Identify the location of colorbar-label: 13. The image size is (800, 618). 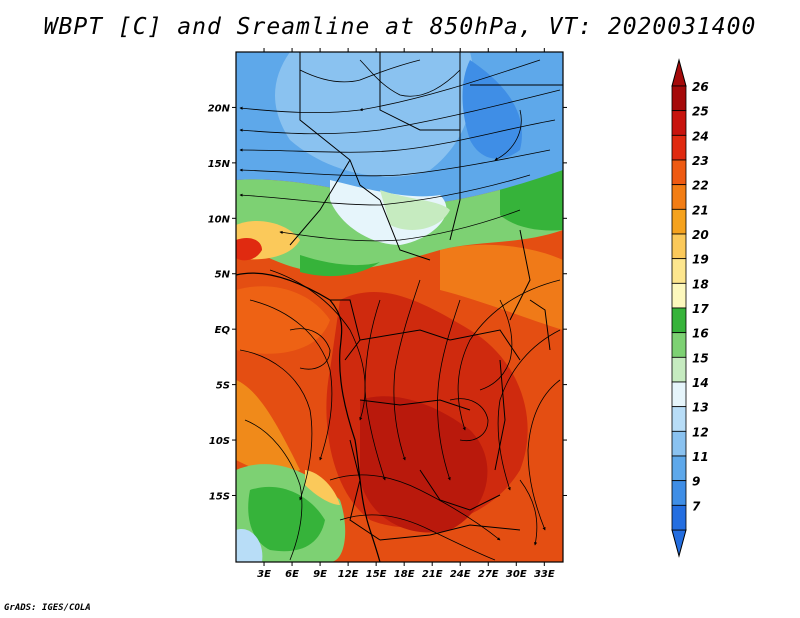
(700, 408).